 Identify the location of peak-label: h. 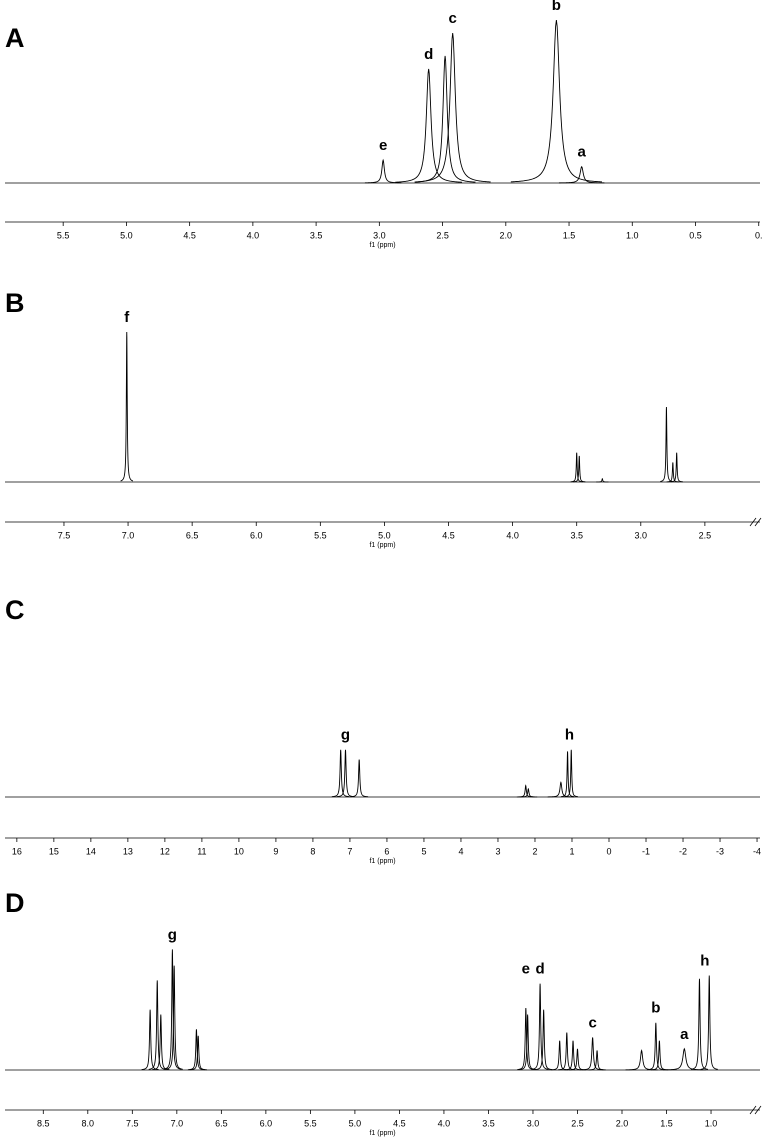
(569, 735).